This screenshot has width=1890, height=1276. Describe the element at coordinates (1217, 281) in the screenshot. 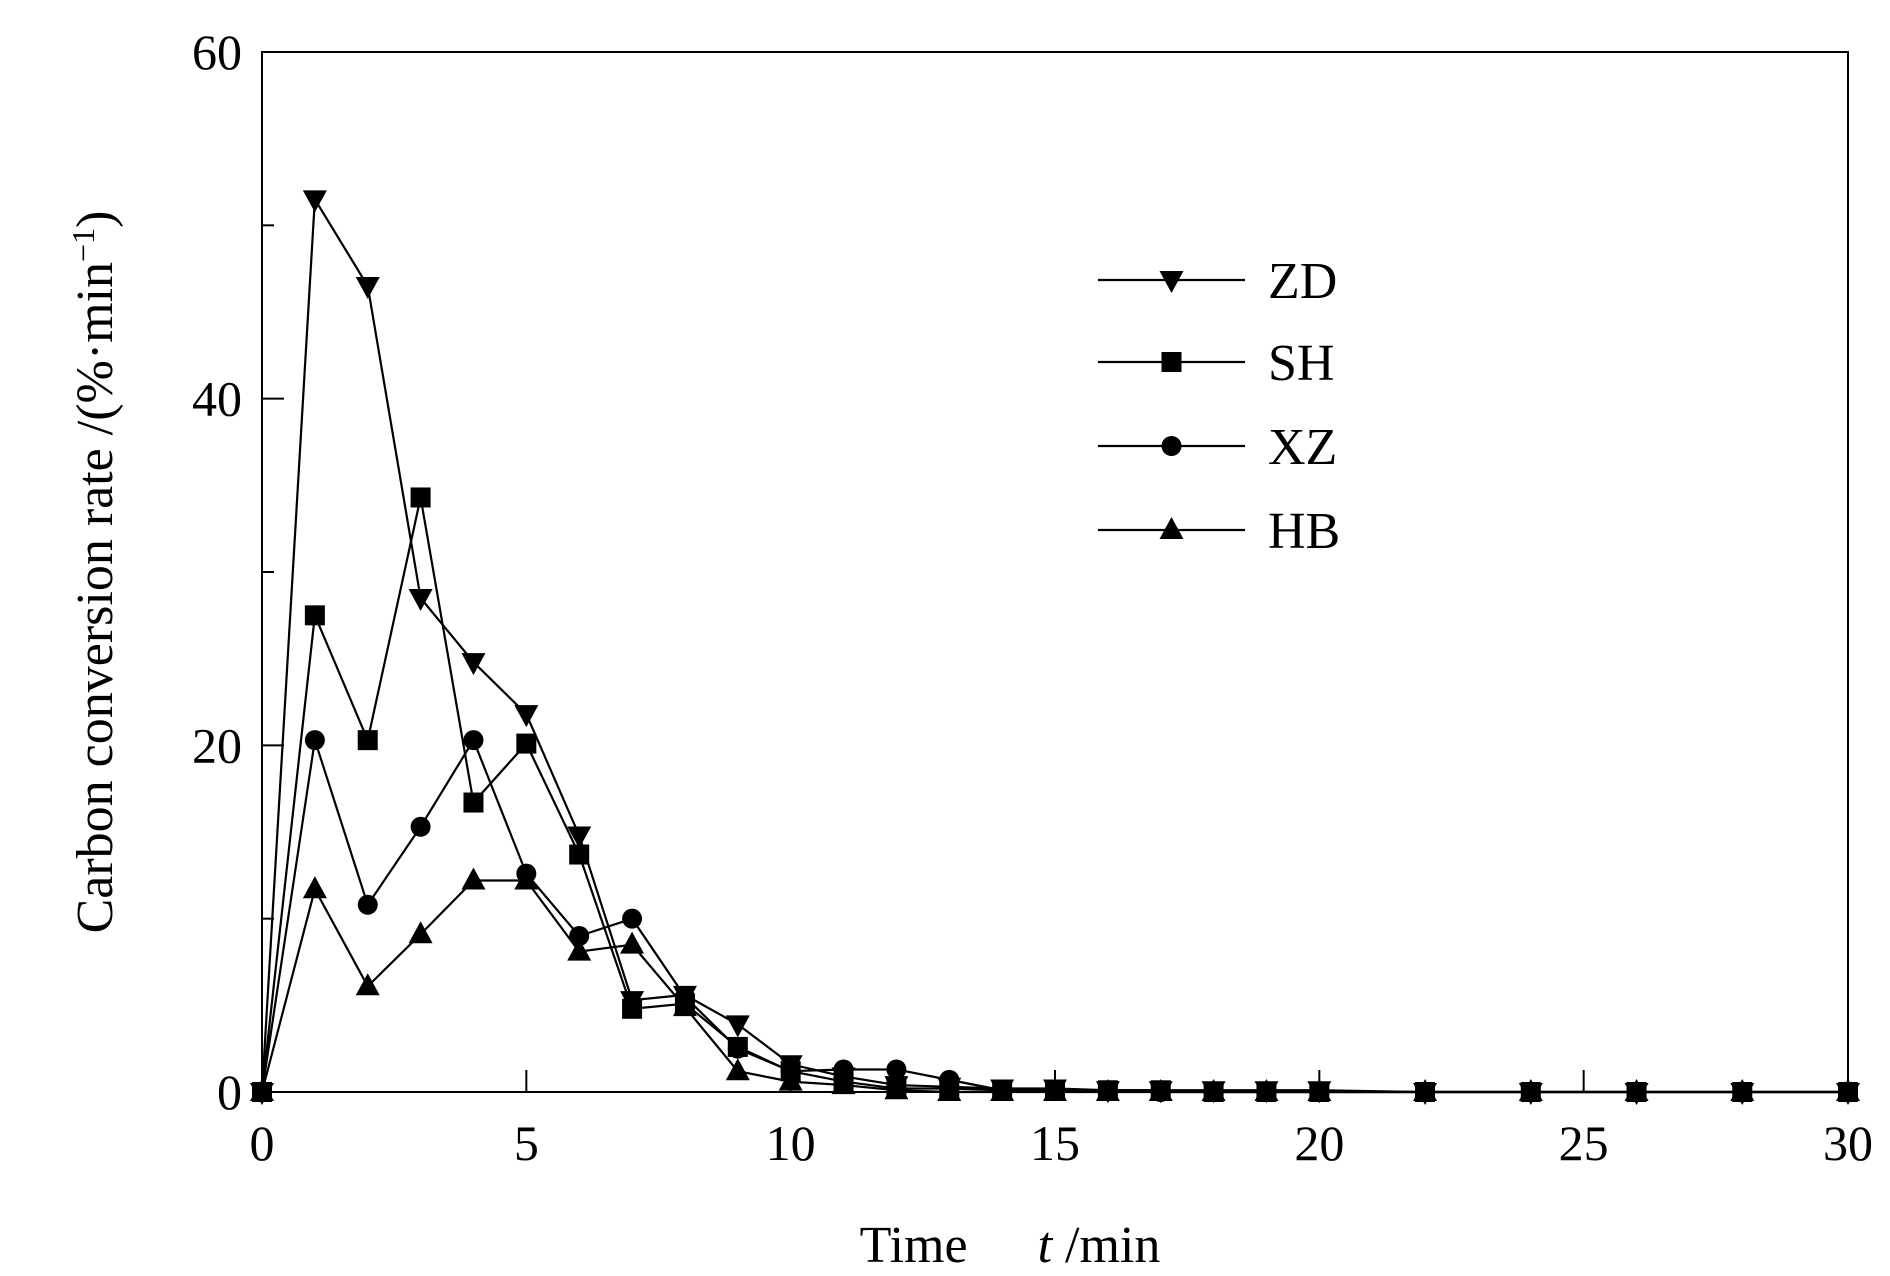

I see `legend-item-zd: ZD` at that location.